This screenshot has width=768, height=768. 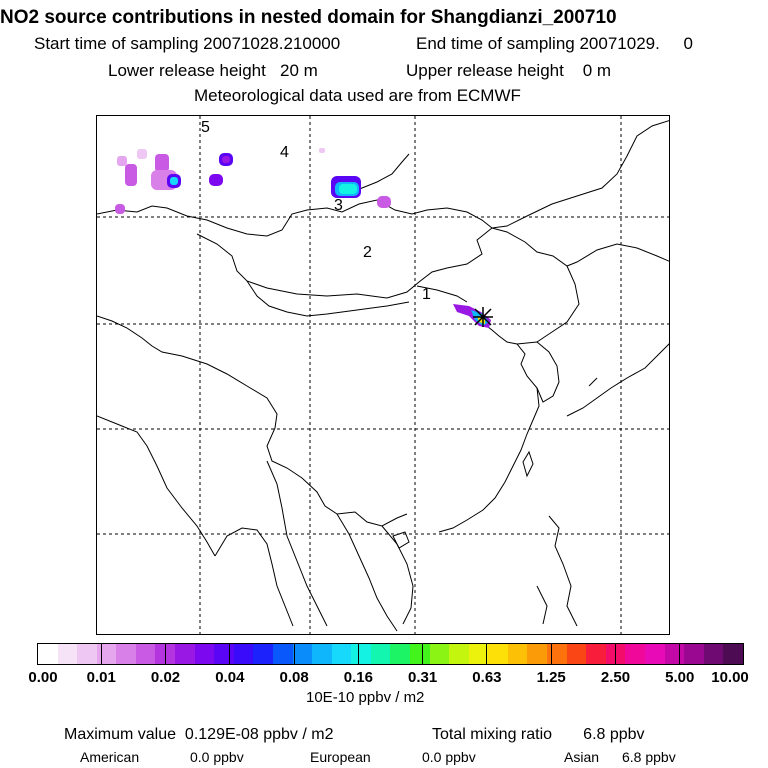 What do you see at coordinates (449, 757) in the screenshot?
I see `european-value: 0.0 ppbv` at bounding box center [449, 757].